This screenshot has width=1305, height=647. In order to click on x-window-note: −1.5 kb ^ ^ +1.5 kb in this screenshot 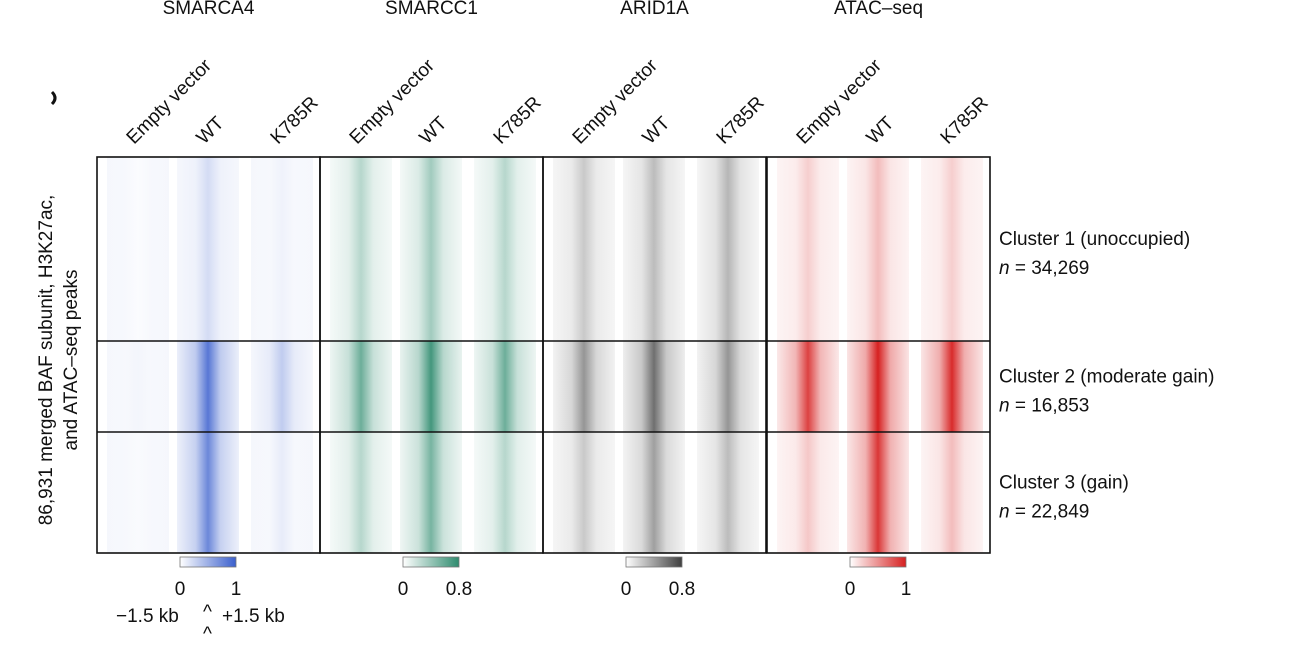, I will do `click(200, 623)`.